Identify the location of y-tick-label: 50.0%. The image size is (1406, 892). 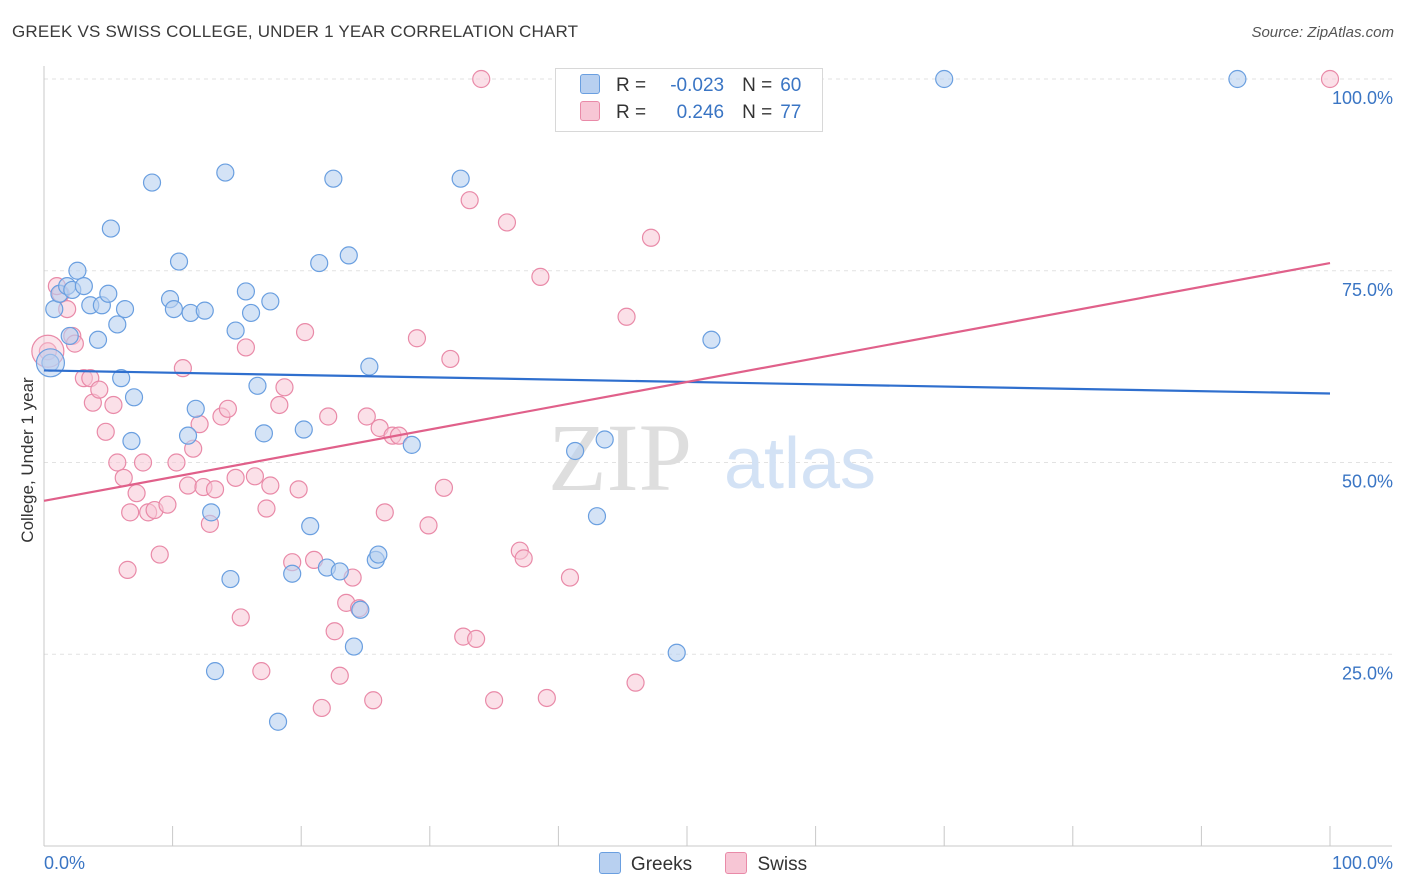
(1367, 482).